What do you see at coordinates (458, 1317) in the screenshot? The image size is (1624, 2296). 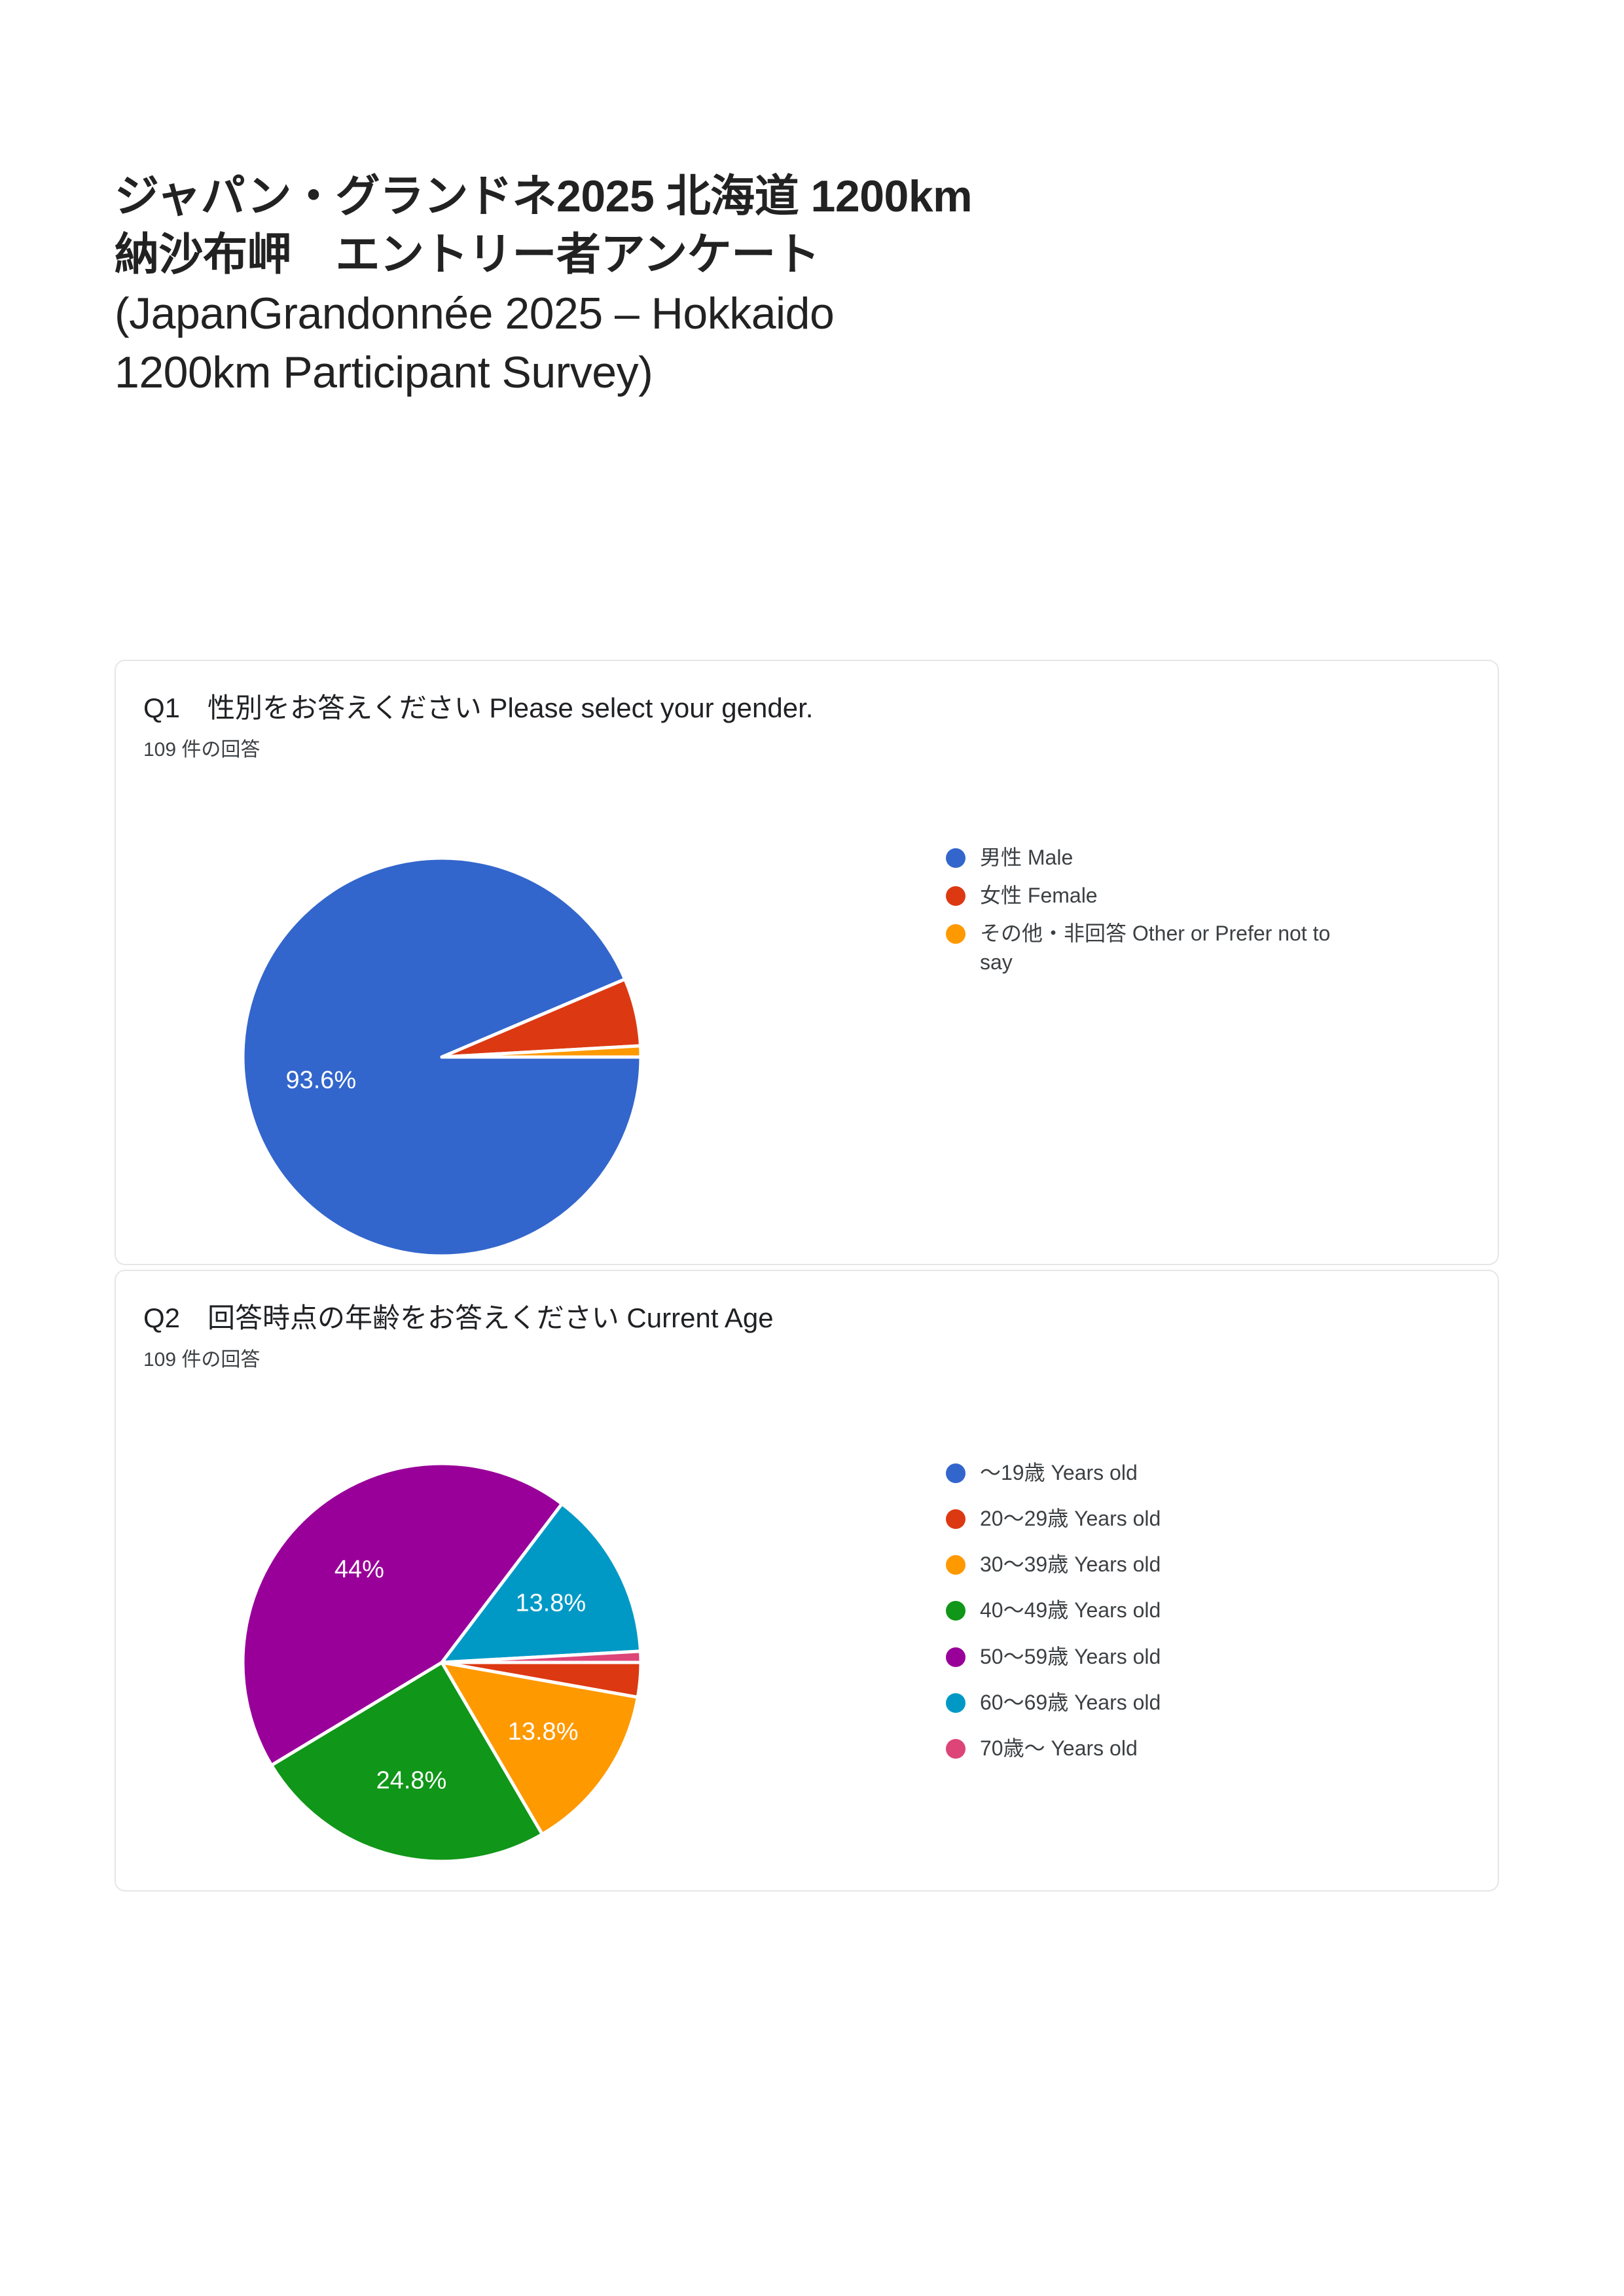 I see `question-title-q2: Q2 回答時点の年齢をお答えください Current Age` at bounding box center [458, 1317].